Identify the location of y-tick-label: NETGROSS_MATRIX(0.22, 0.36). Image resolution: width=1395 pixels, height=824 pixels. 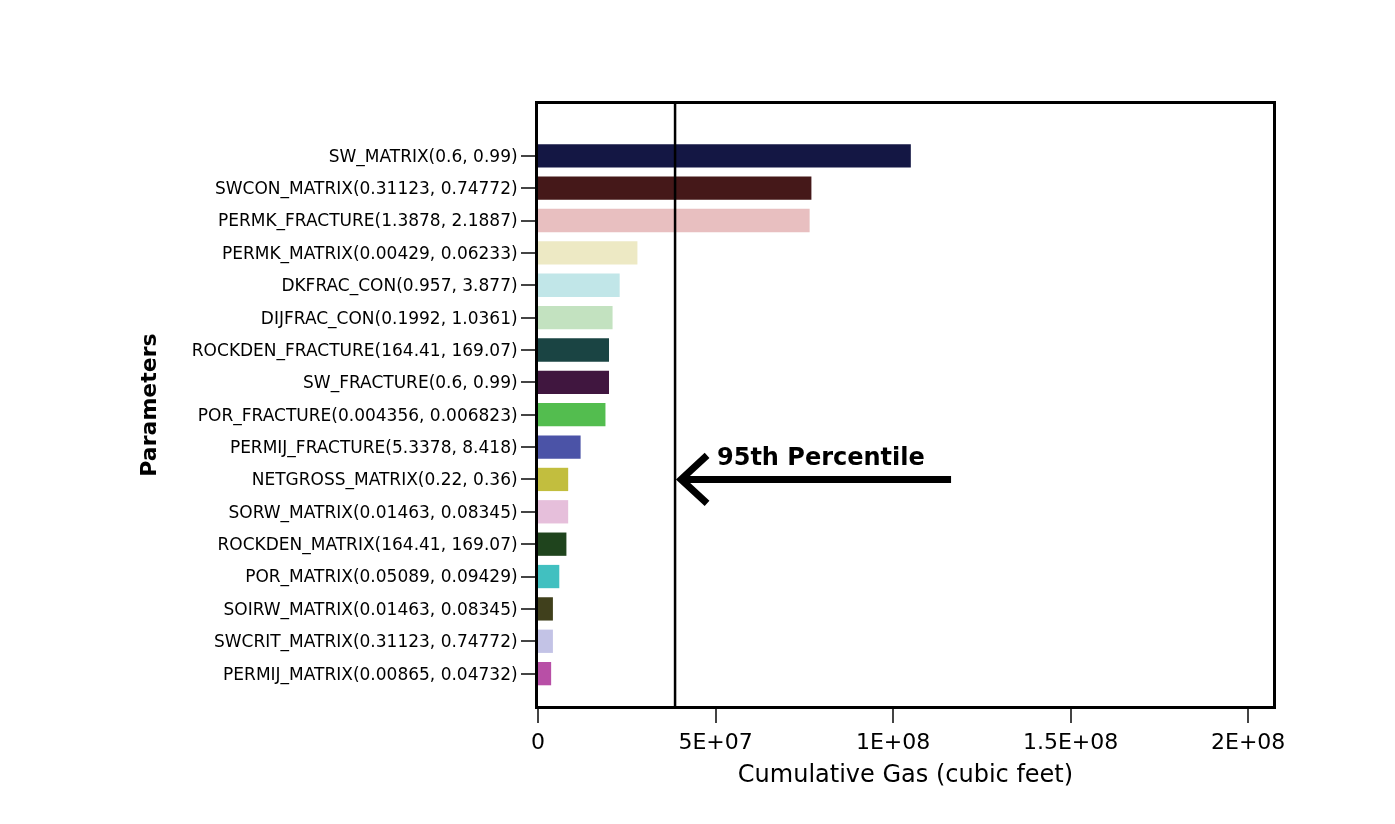
(384, 480).